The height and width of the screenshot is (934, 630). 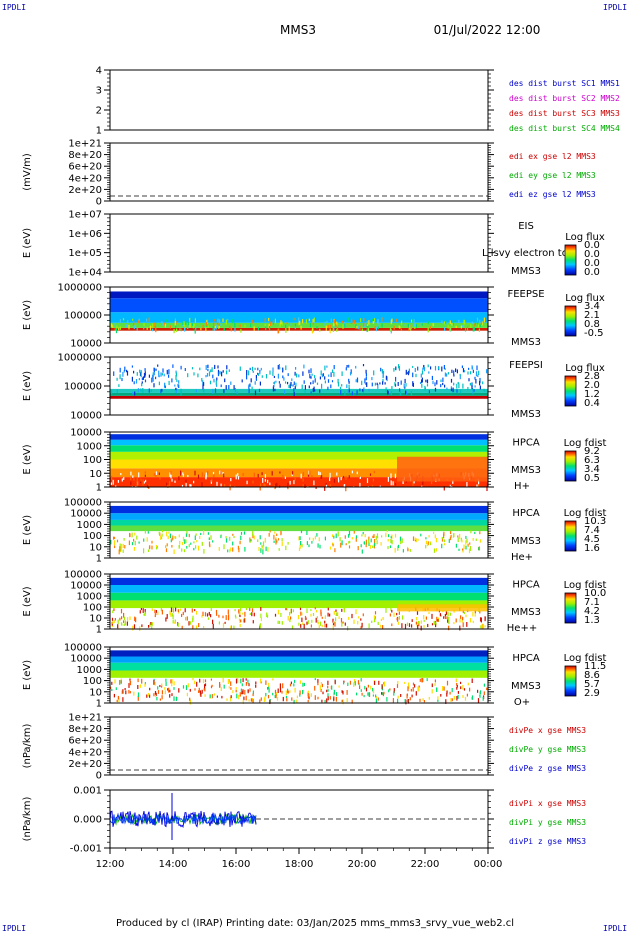 What do you see at coordinates (570, 608) in the screenshot?
I see `colorbar` at bounding box center [570, 608].